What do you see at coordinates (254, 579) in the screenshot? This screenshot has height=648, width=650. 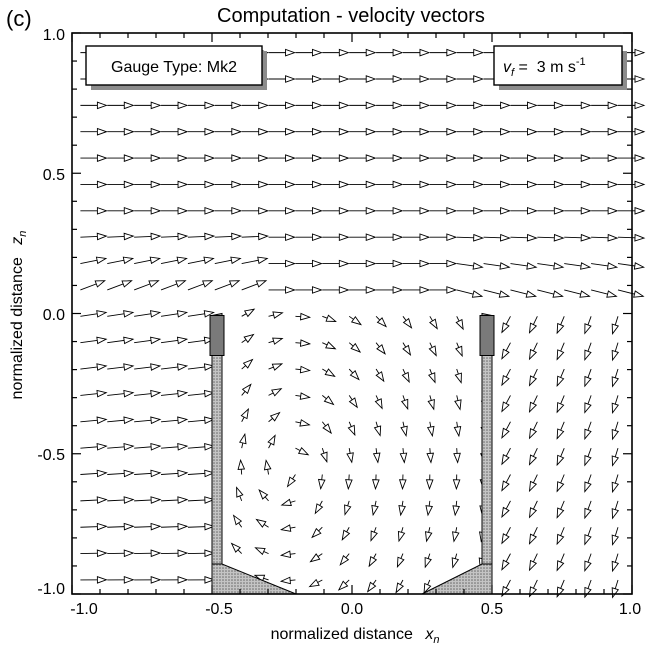 I see `gauge-left-fillet` at bounding box center [254, 579].